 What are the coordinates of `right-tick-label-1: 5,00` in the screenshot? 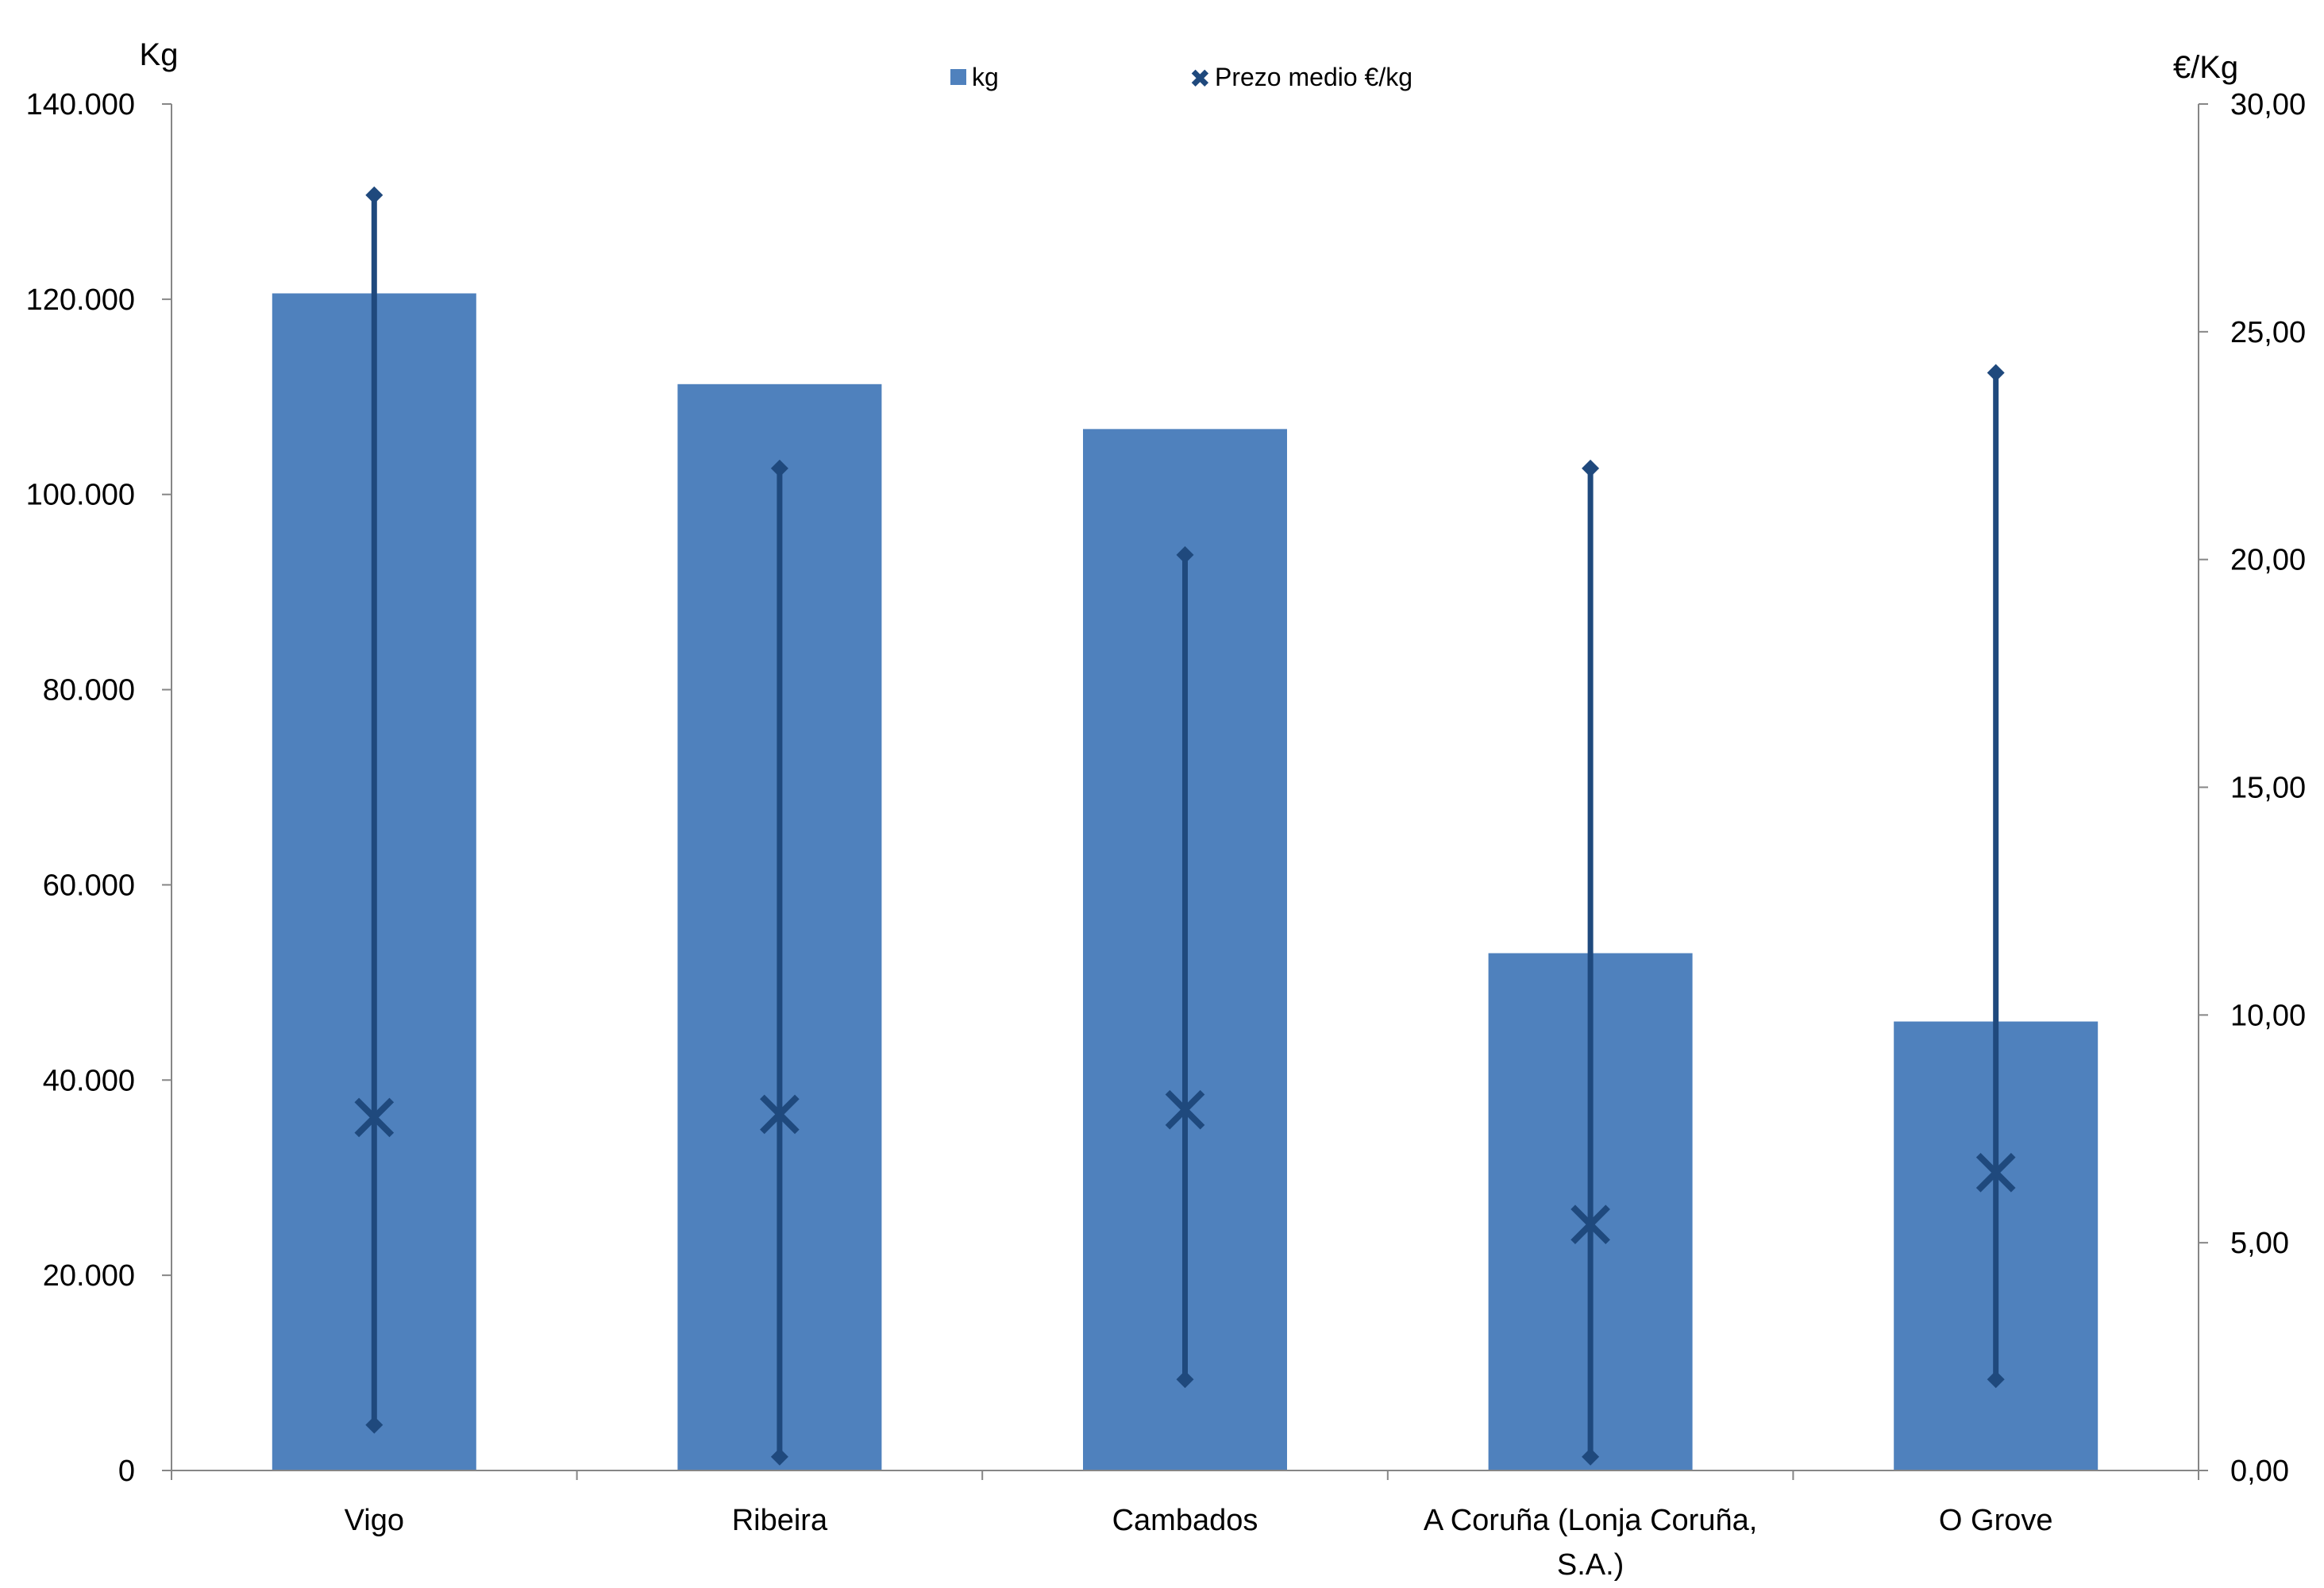 It's located at (2259, 1243).